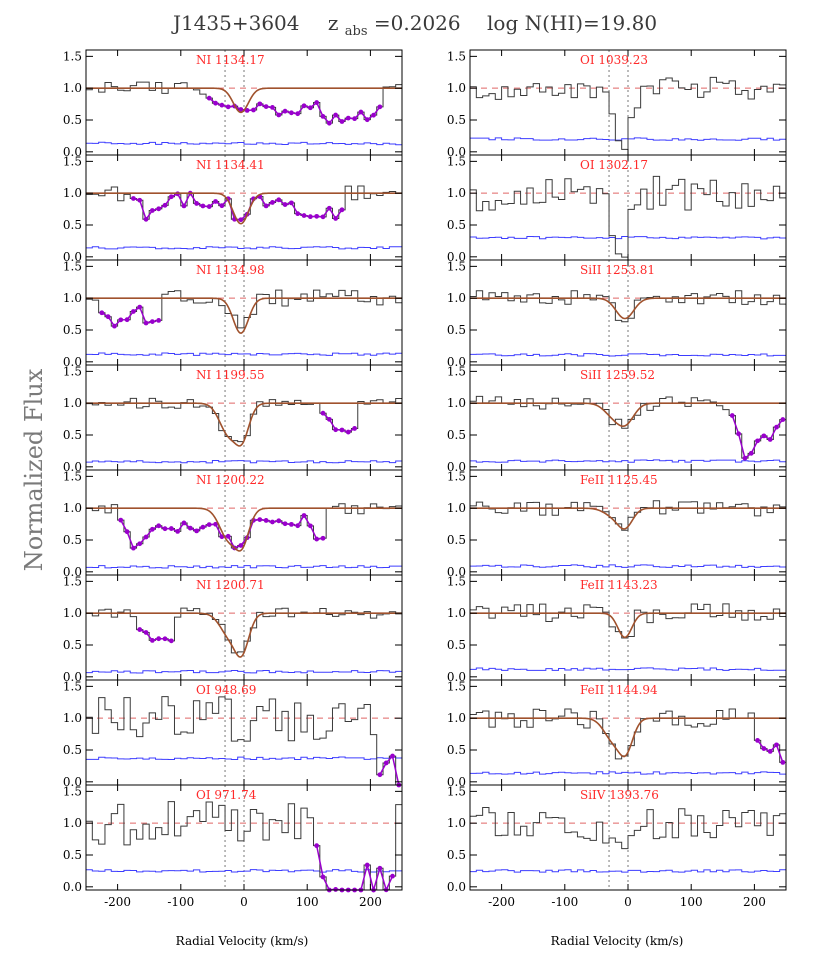 The image size is (830, 960). I want to click on x-tick-label: 0, so click(244, 902).